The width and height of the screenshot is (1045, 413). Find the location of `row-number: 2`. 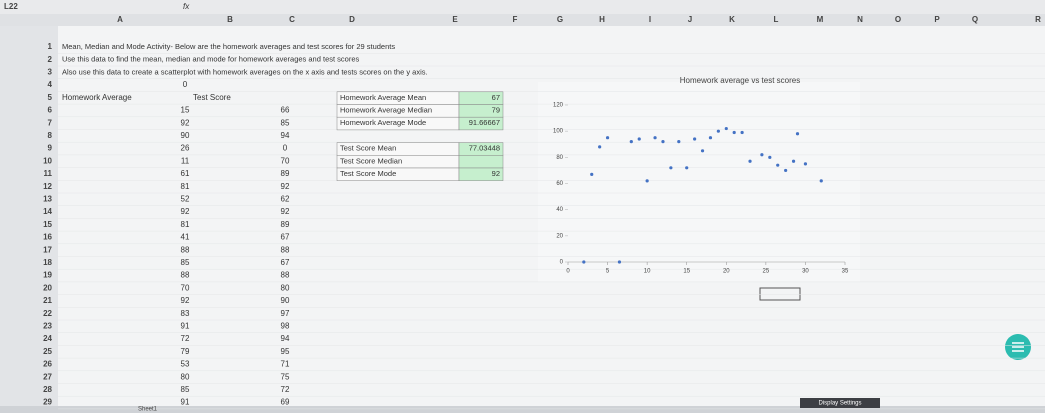

row-number: 2 is located at coordinates (50, 59).